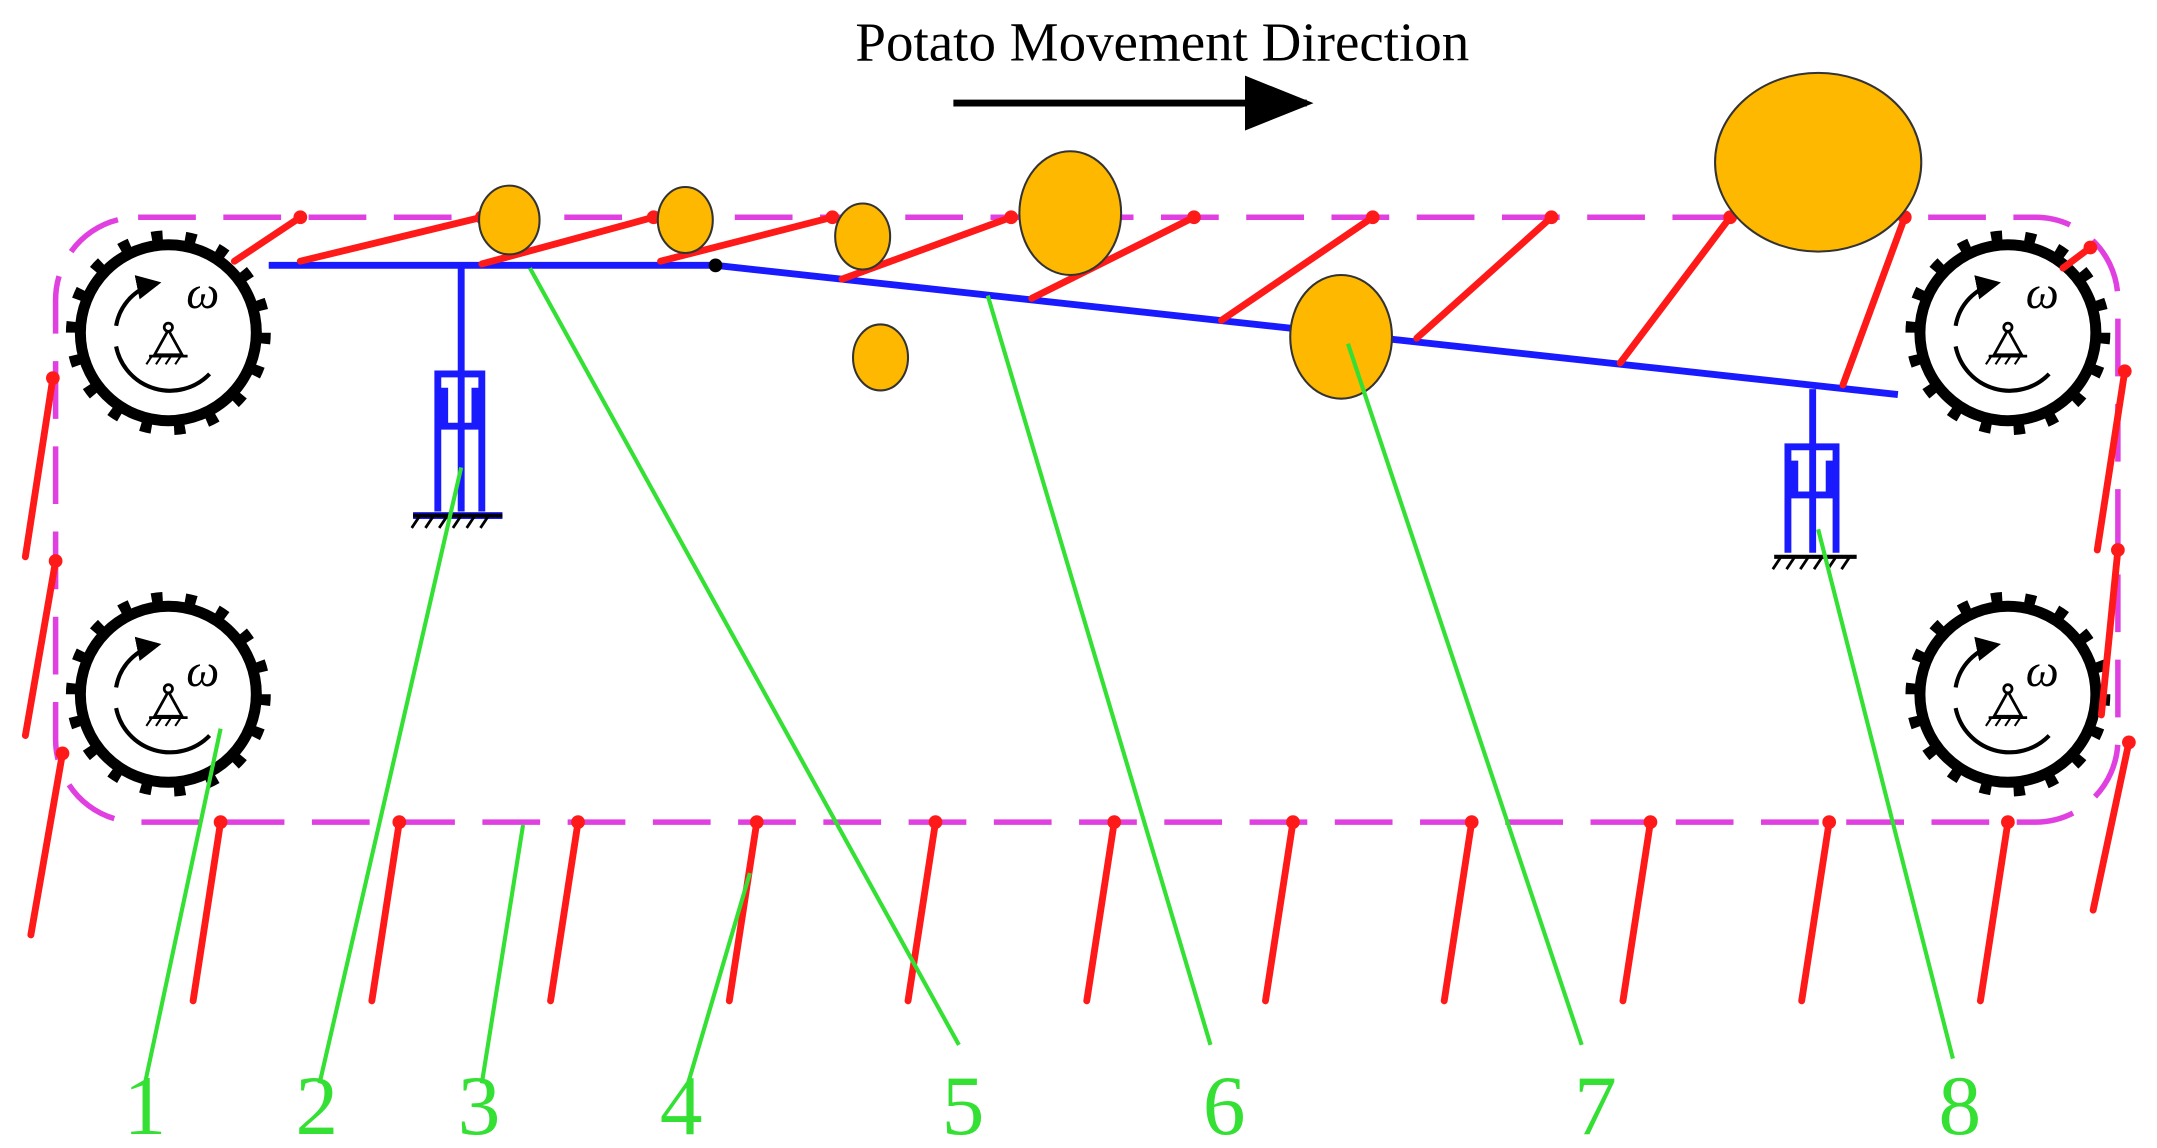 This screenshot has width=2157, height=1148. Describe the element at coordinates (145, 1103) in the screenshot. I see `callout-label: 1` at that location.